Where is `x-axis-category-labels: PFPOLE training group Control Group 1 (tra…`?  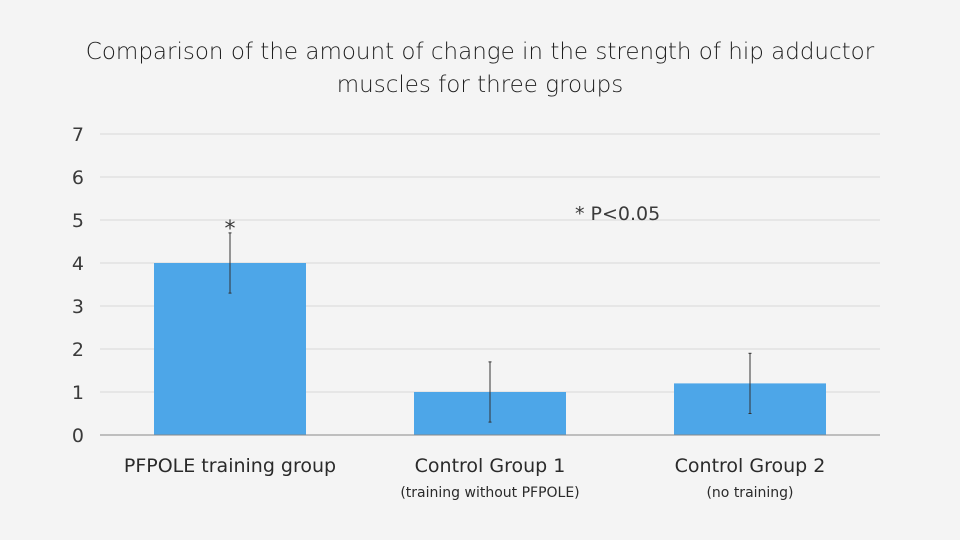 x-axis-category-labels: PFPOLE training group Control Group 1 (tra… is located at coordinates (474, 478).